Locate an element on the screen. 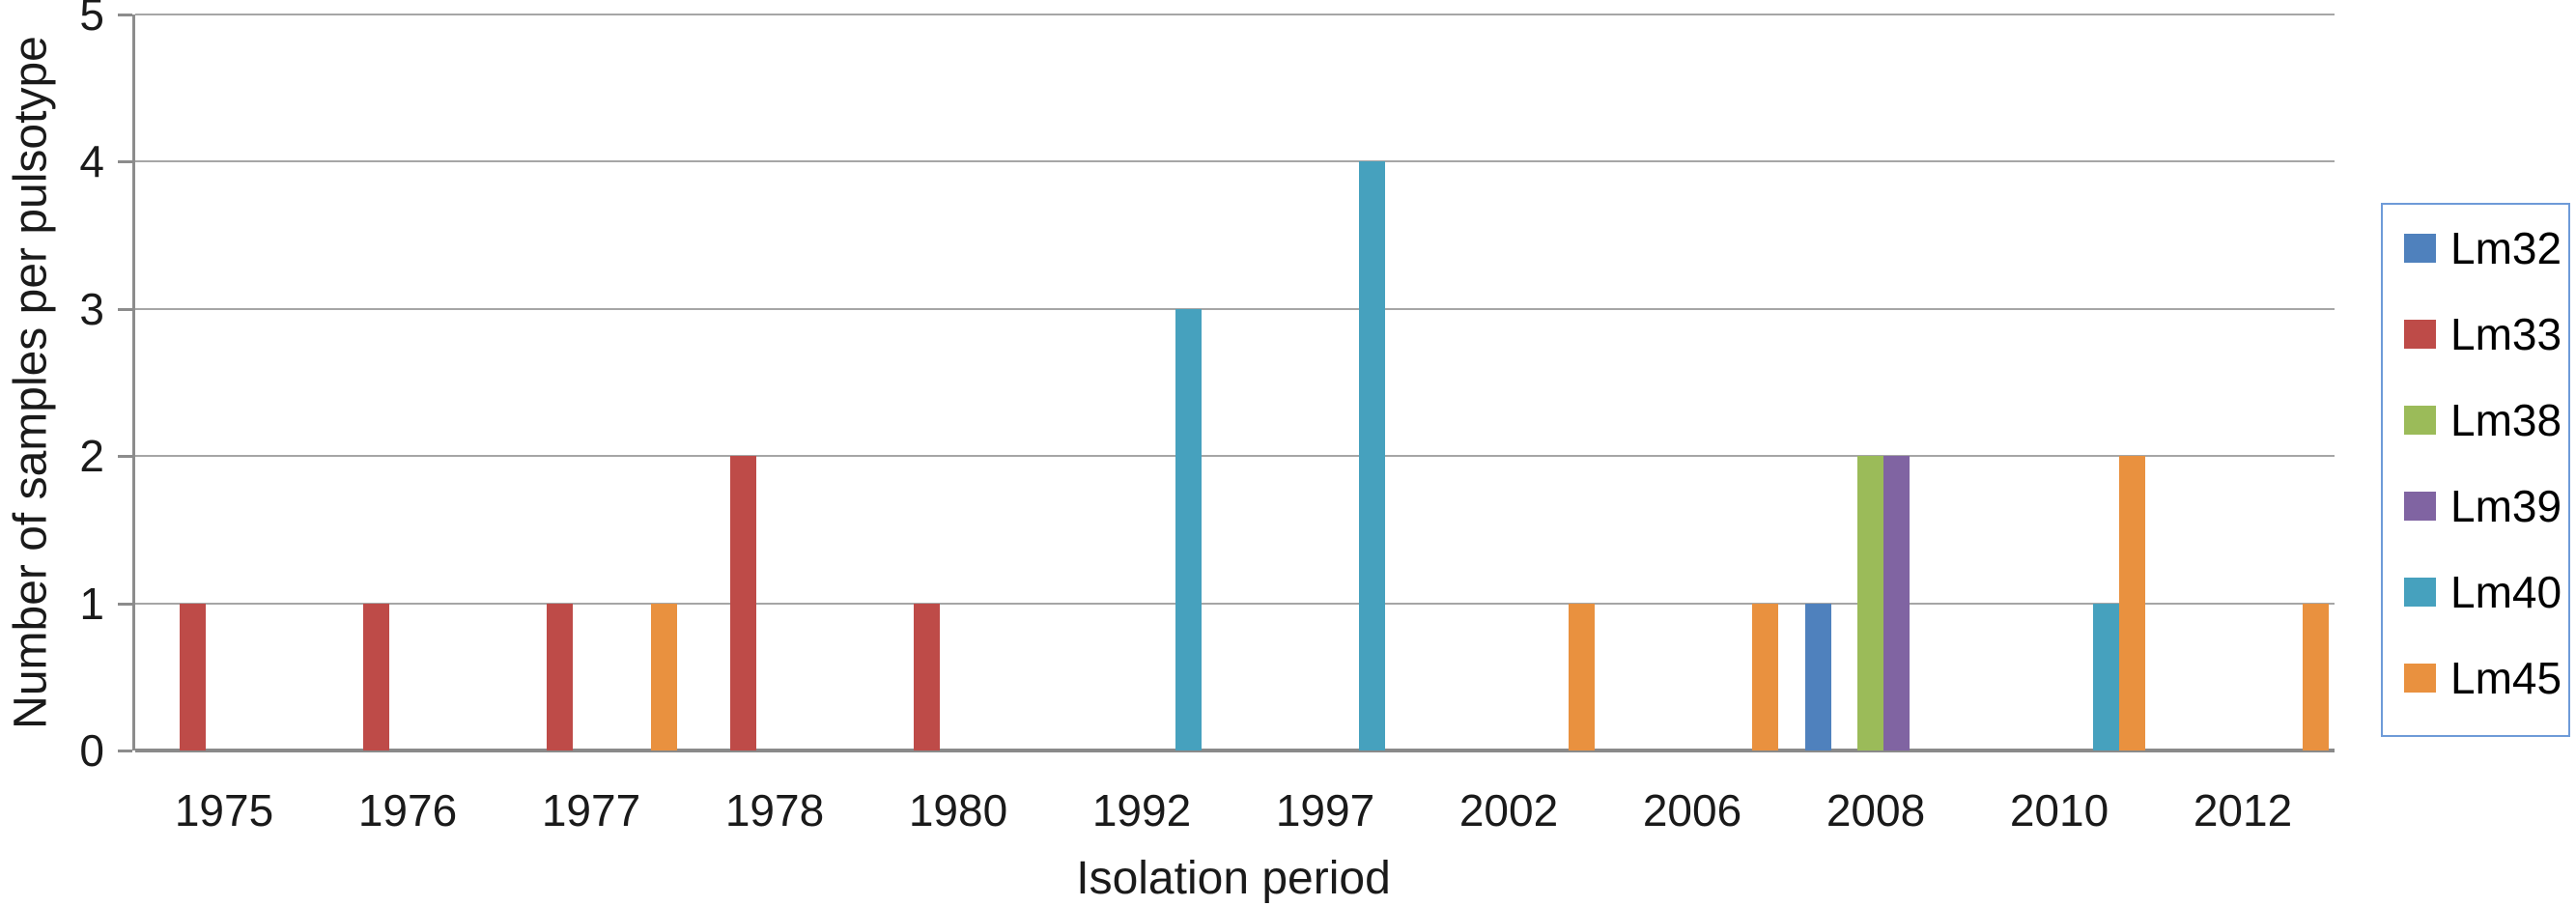  legend-swatch-Lm40 is located at coordinates (2420, 592).